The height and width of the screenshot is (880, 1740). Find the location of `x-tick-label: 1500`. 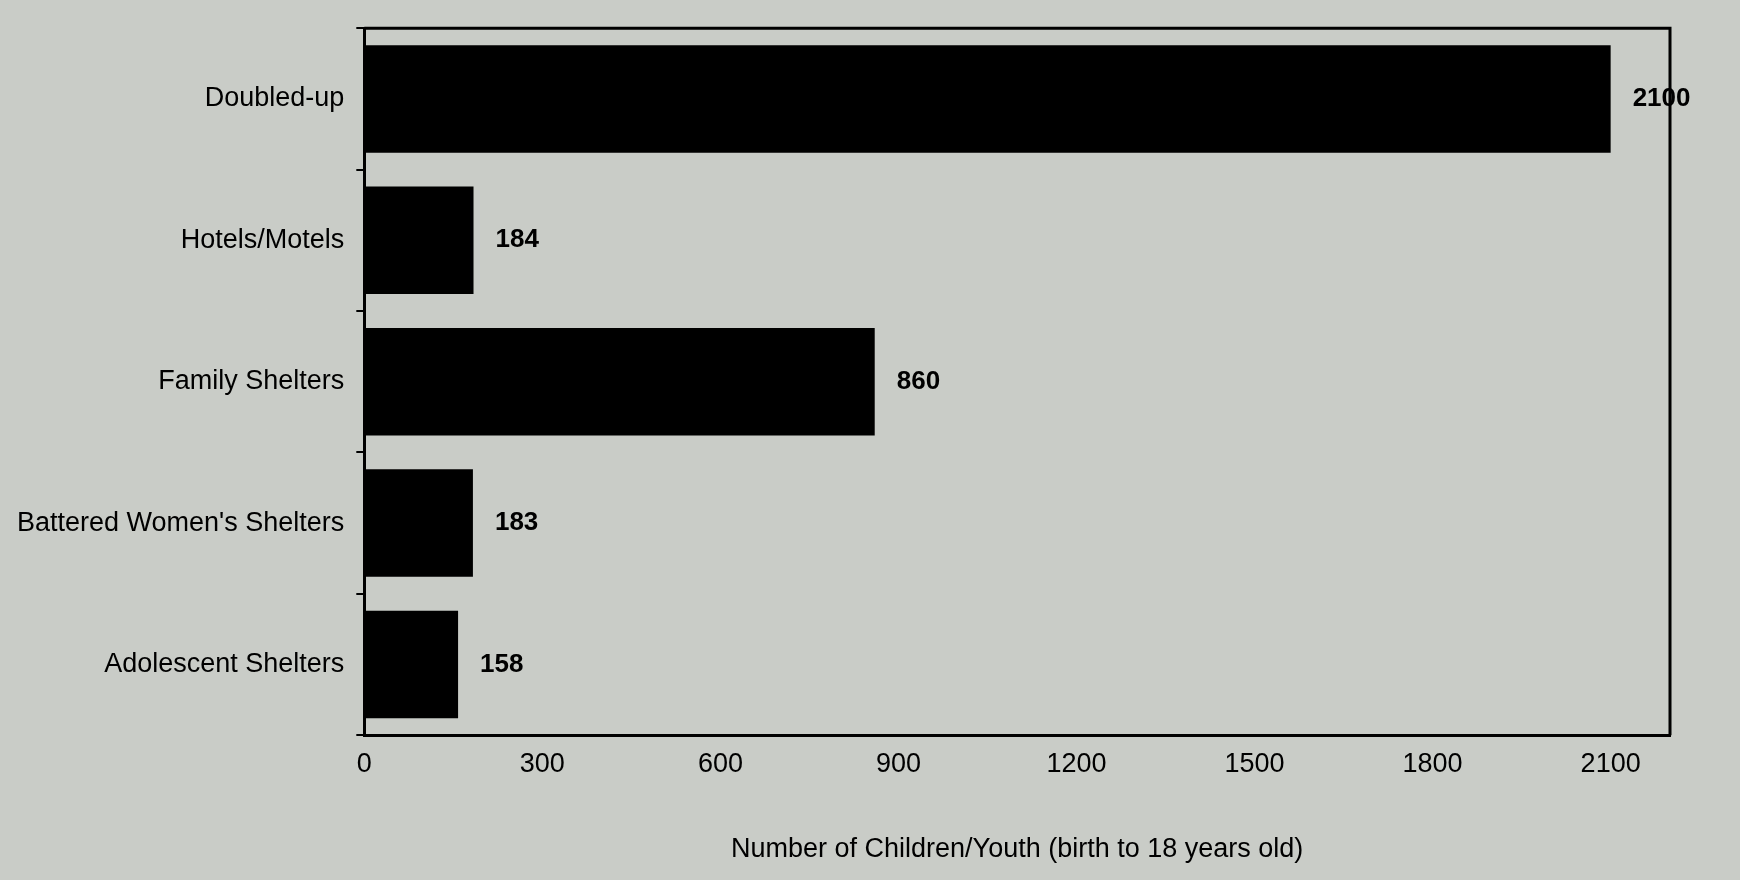

x-tick-label: 1500 is located at coordinates (1254, 762).